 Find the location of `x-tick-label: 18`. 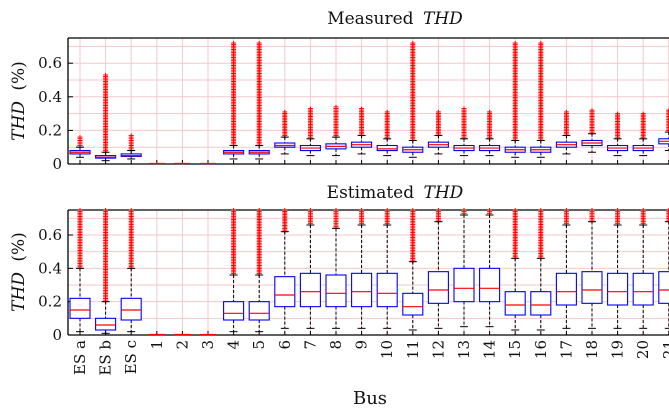

x-tick-label: 18 is located at coordinates (592, 349).